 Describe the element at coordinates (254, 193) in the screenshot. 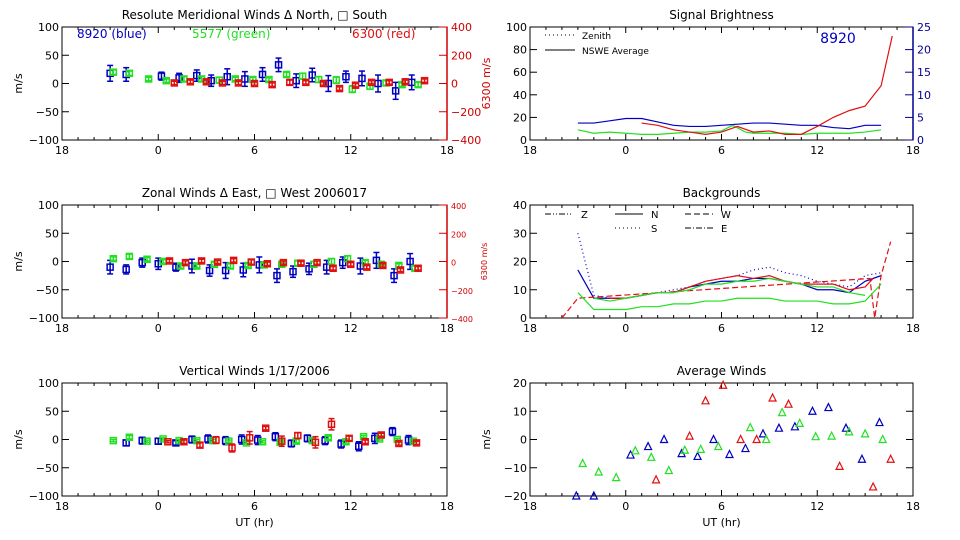

I see `chart-title: Zonal Winds Δ East, □ West 2006017` at that location.